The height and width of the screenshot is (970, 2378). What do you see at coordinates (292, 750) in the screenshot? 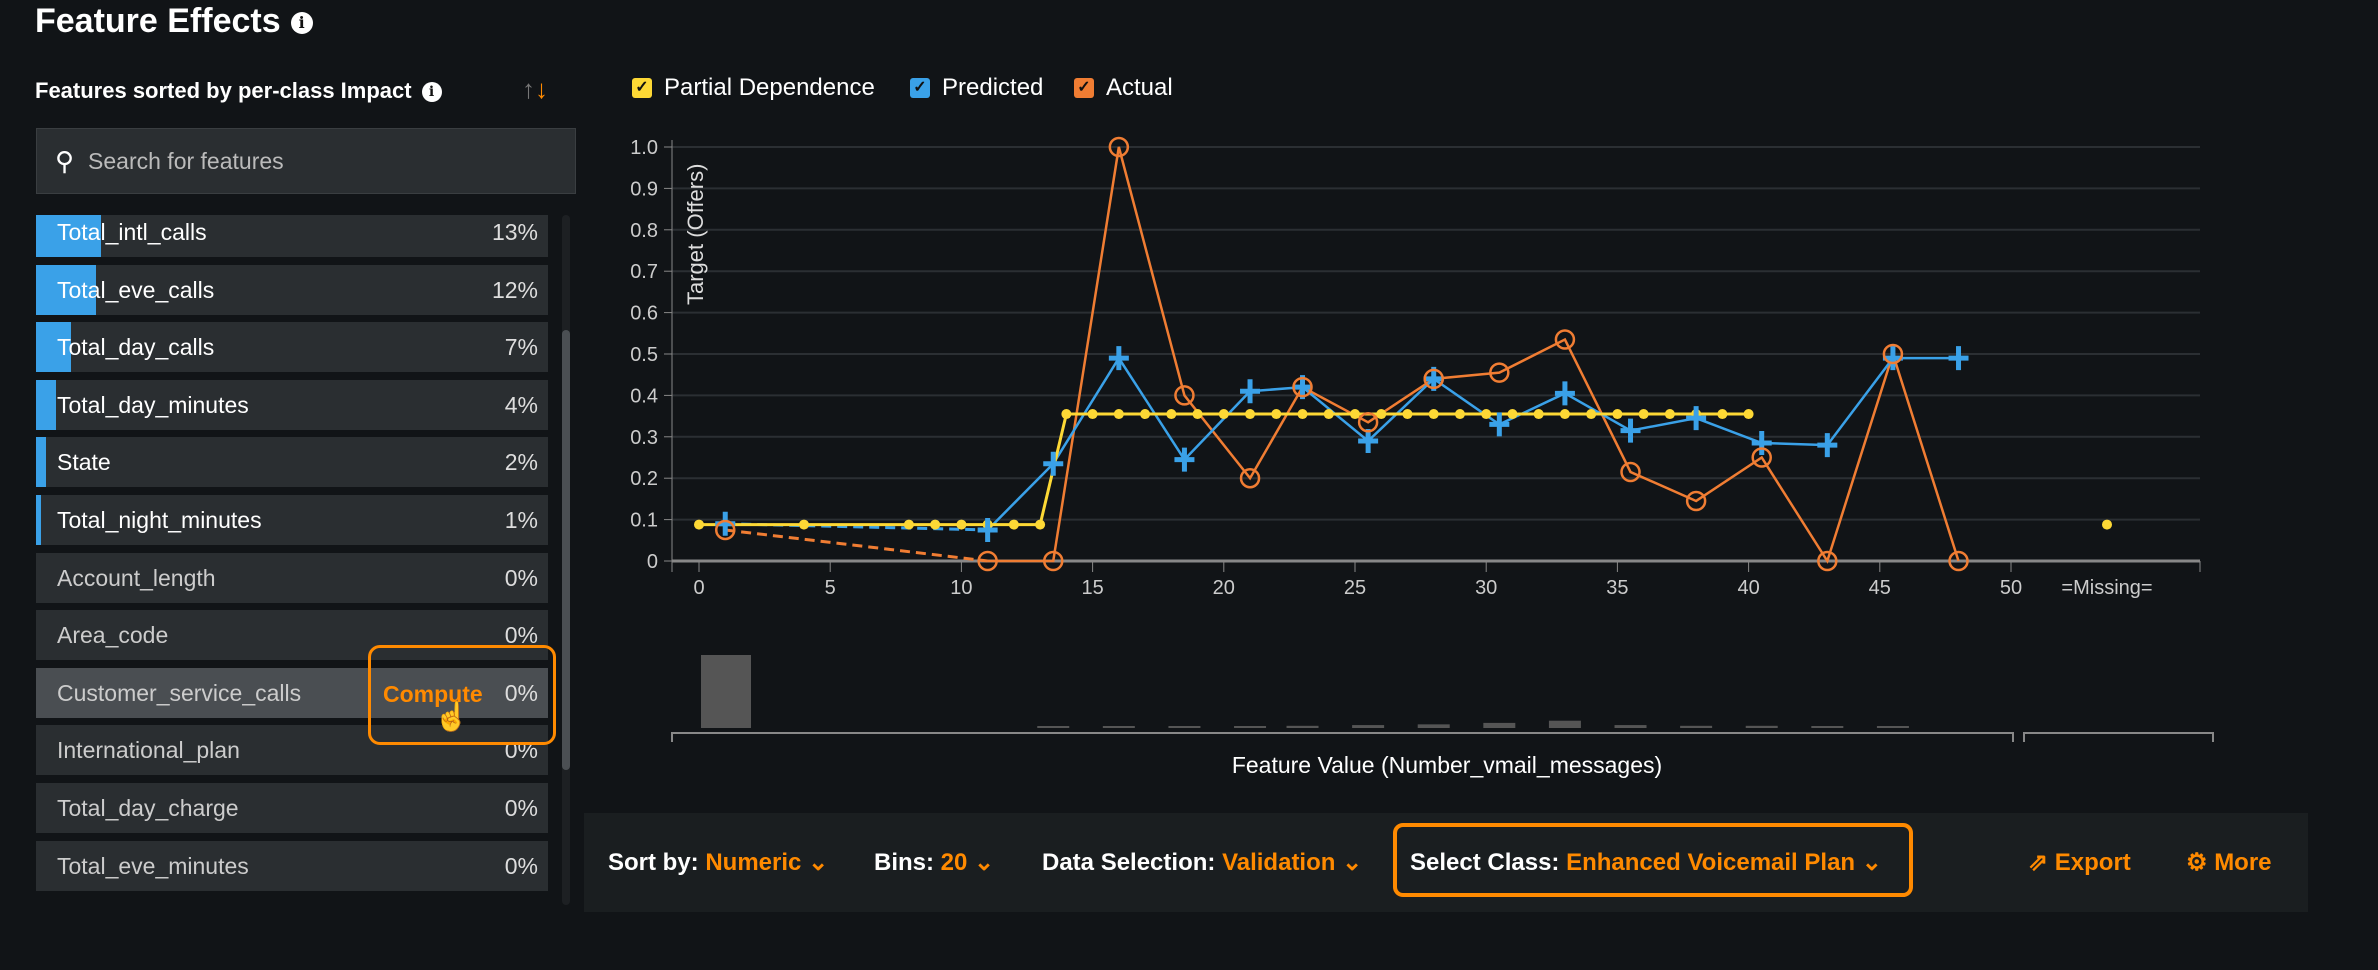
I see `feature-row: International_plan 0%` at bounding box center [292, 750].